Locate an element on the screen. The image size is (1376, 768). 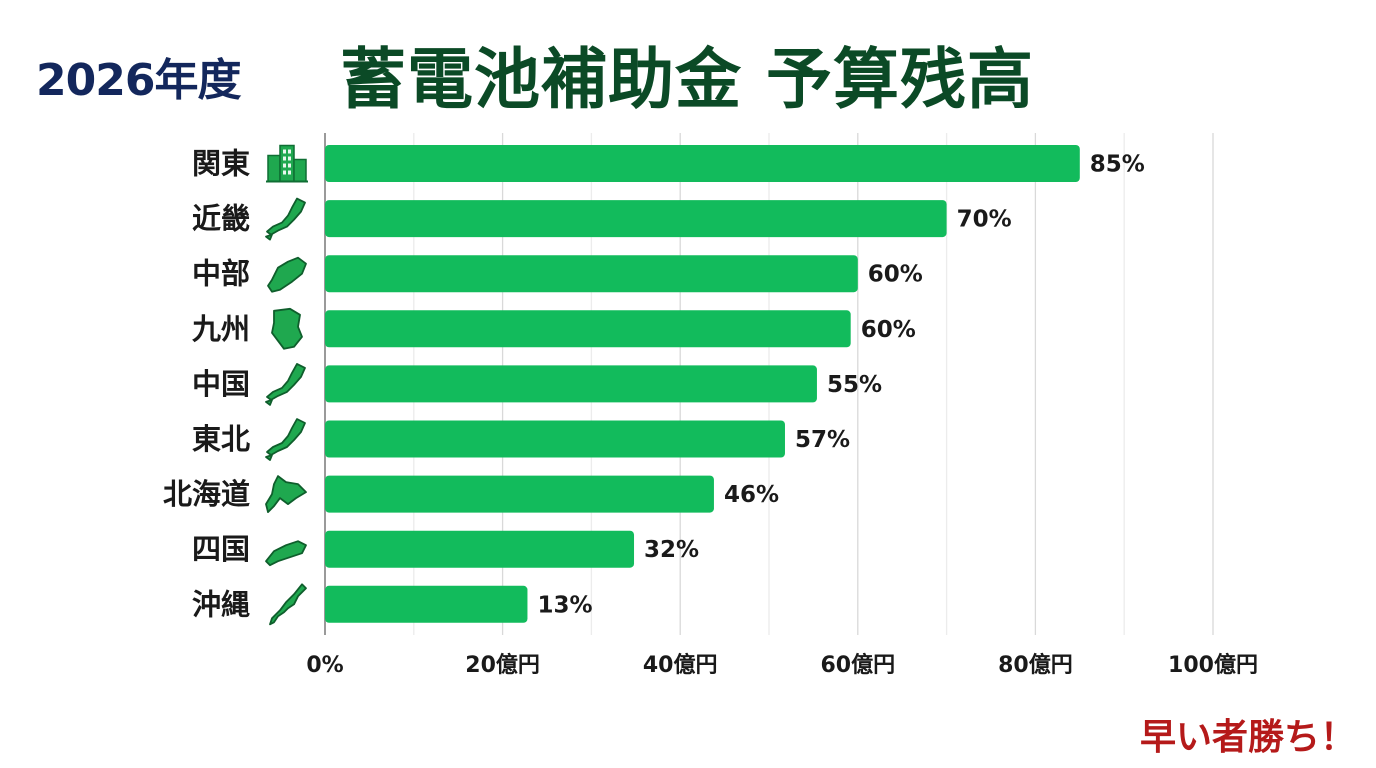
region-label: 近畿 is located at coordinates (221, 219).